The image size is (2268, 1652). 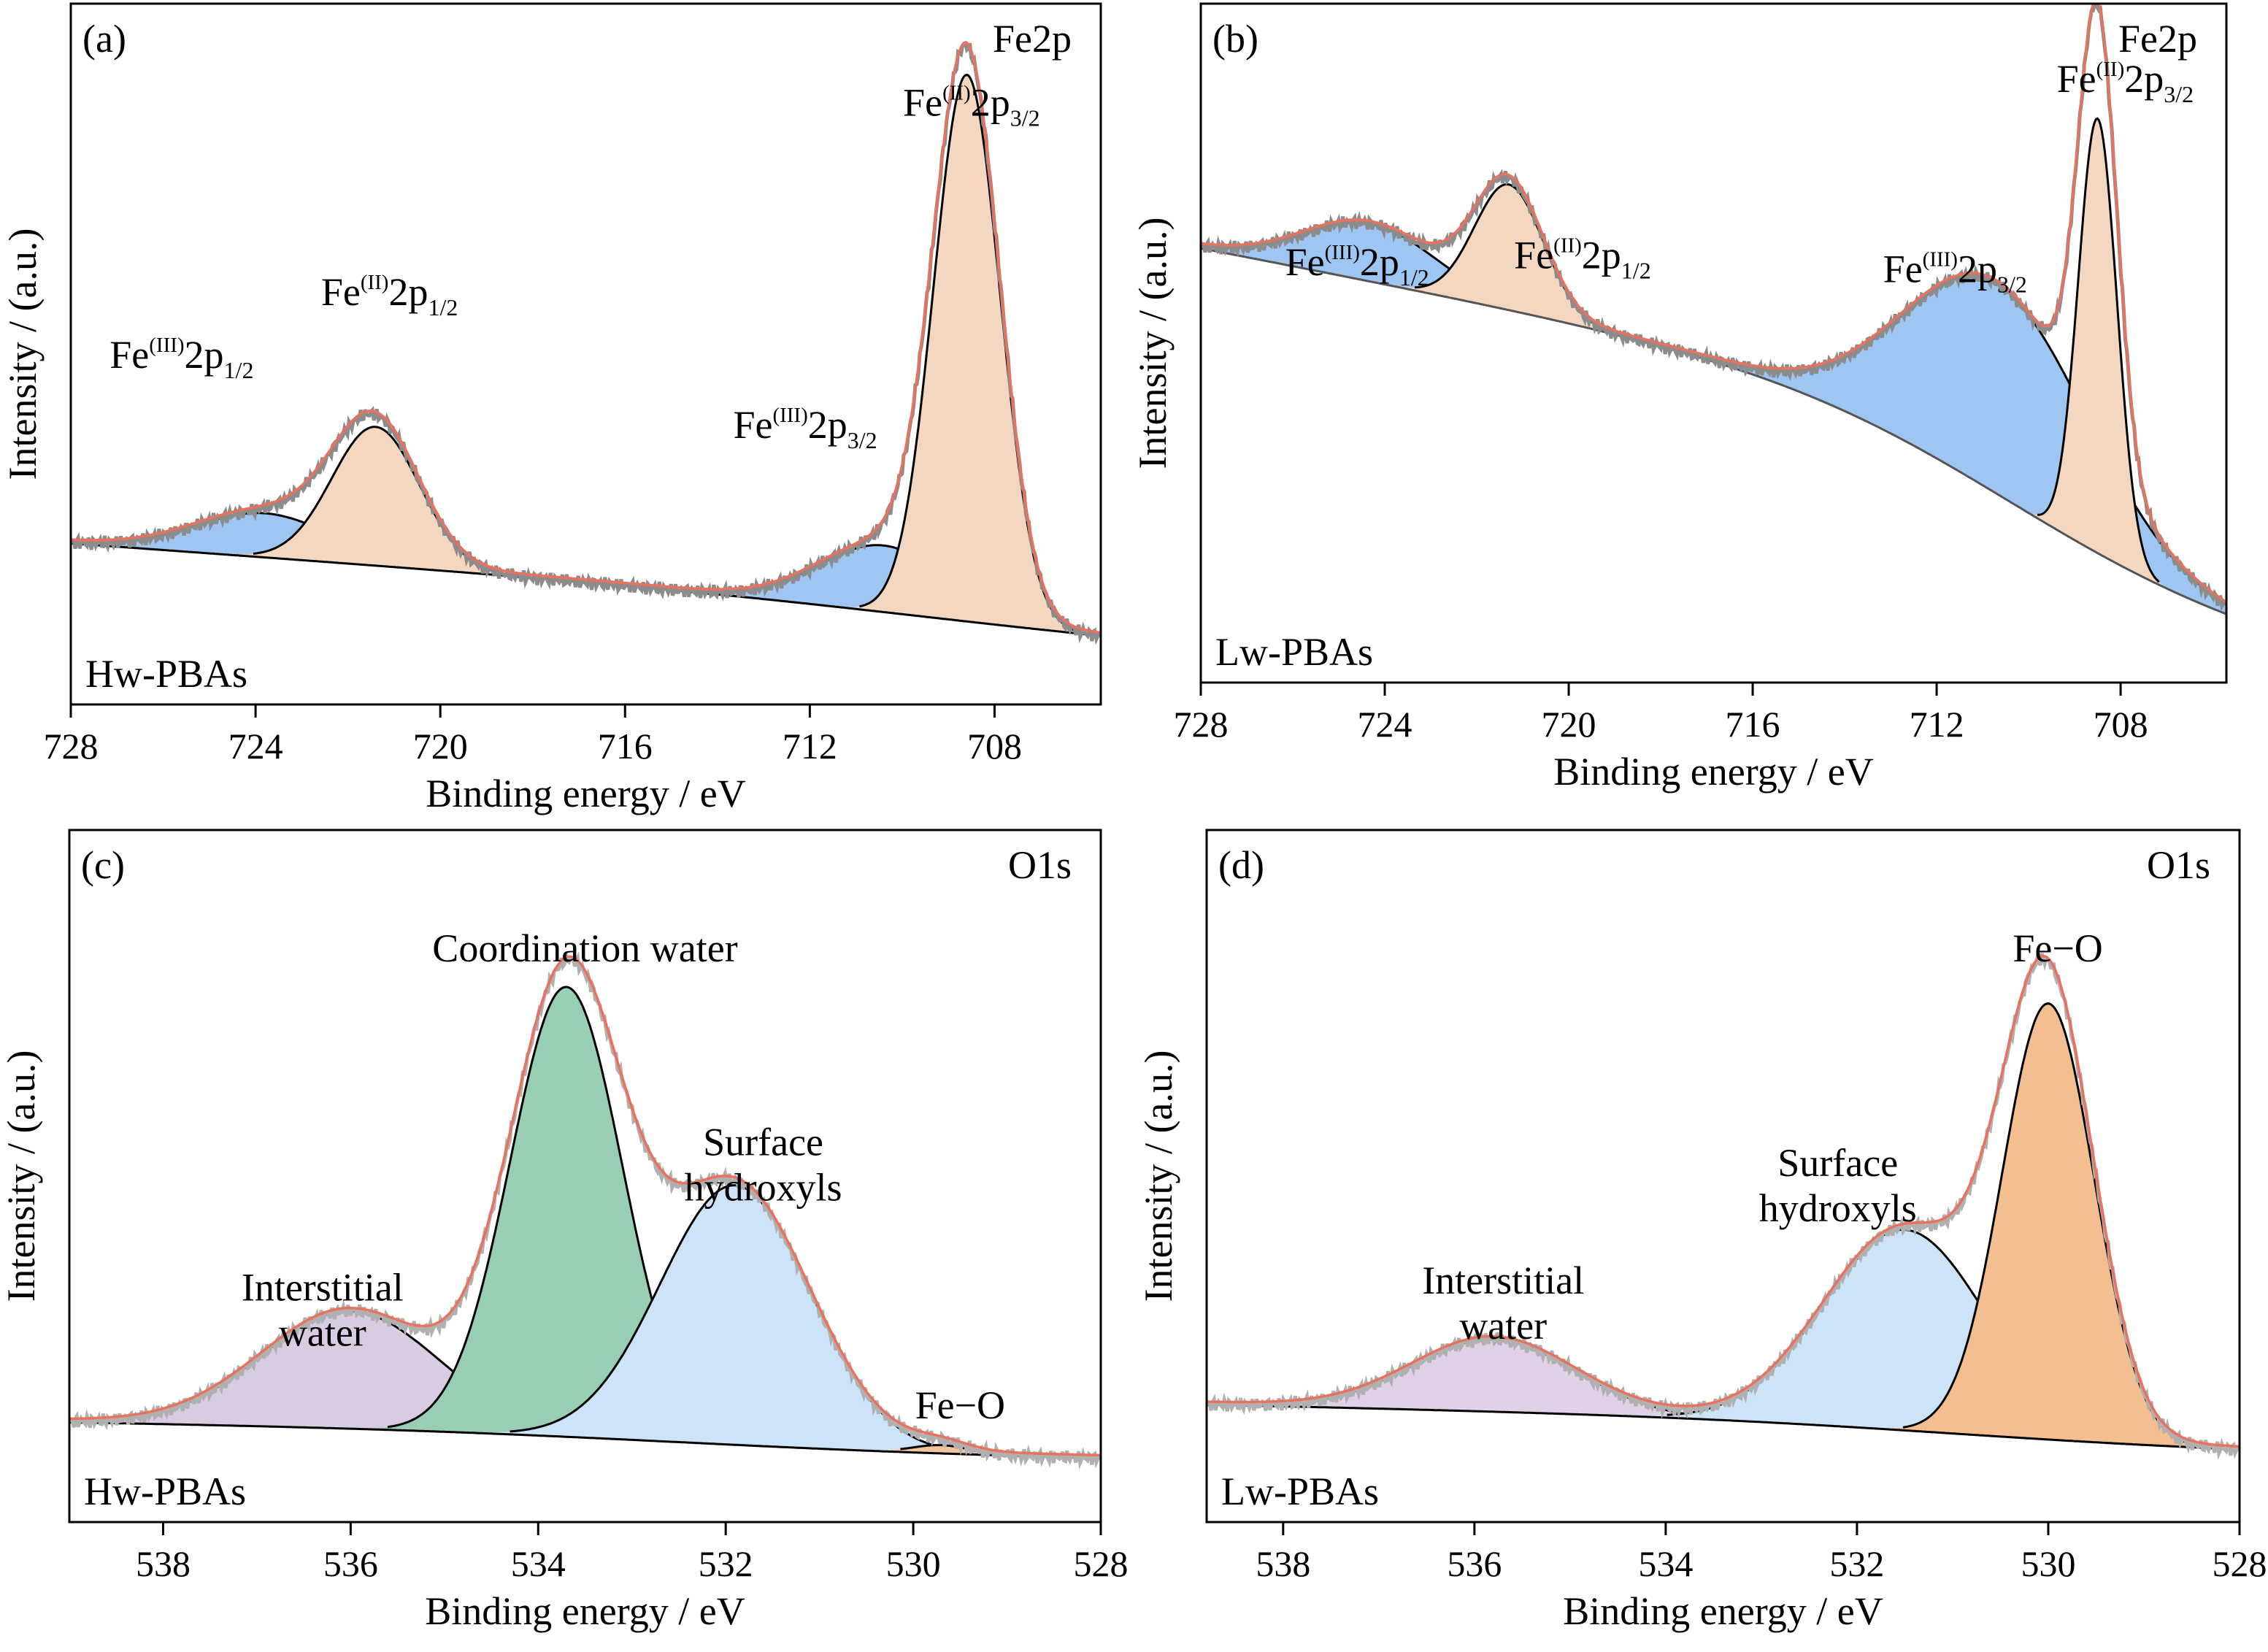 I want to click on panel-label: (a), so click(x=104, y=39).